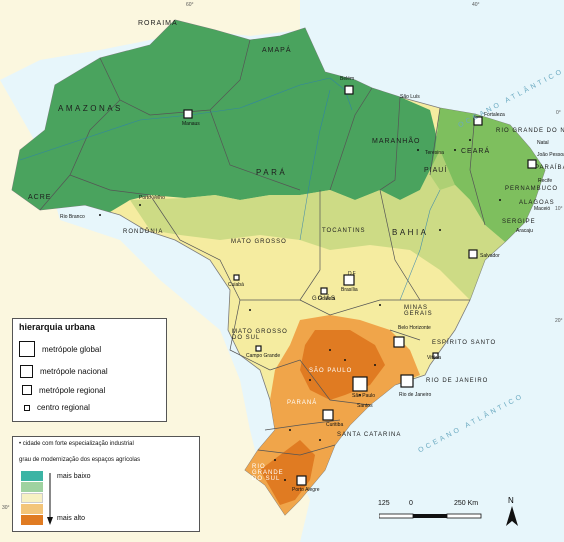 The image size is (564, 542). I want to click on state-goias: GOIÁS, so click(324, 299).